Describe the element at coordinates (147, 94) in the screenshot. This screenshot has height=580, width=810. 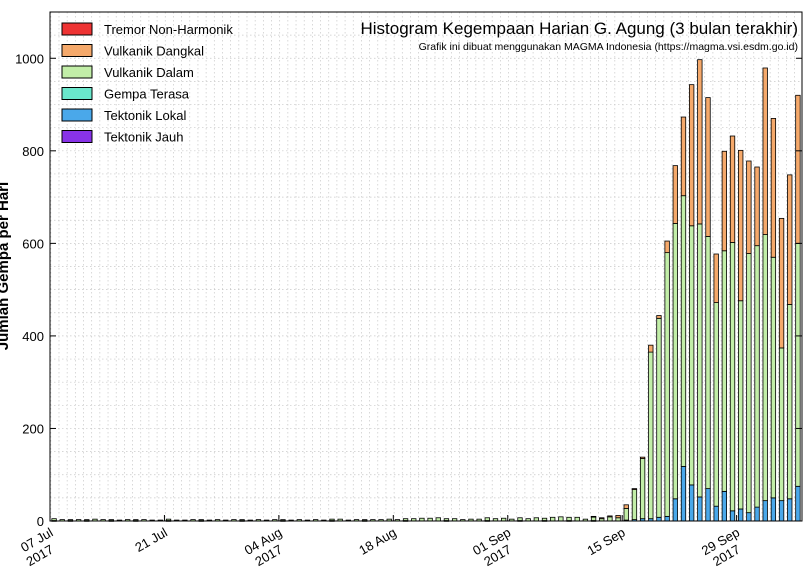
I see `legend-label: Gempa Terasa` at that location.